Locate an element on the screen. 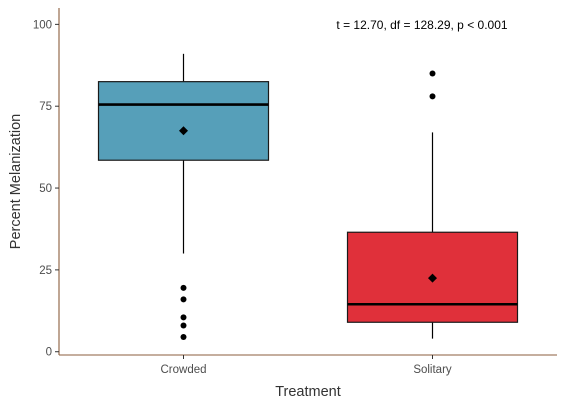  x-ticks-layer: Crowded Solitary is located at coordinates (306, 365).